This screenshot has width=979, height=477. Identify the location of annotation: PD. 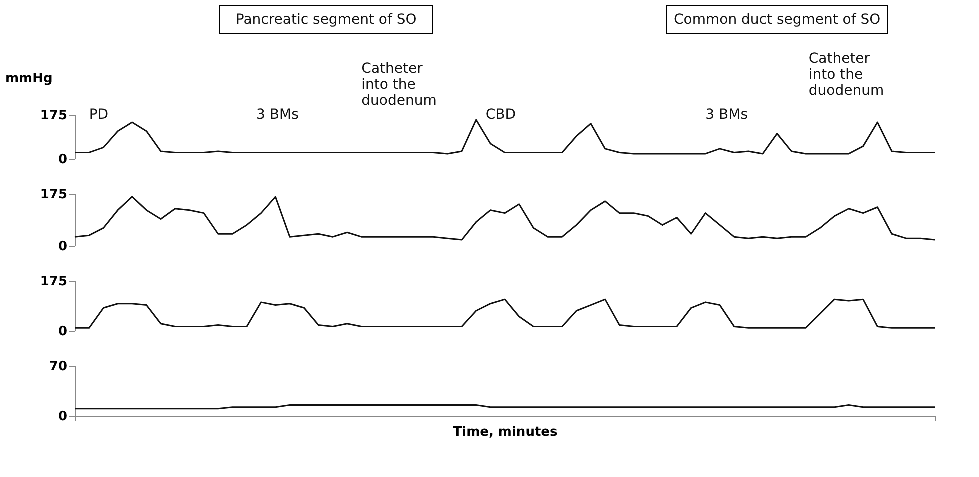
(99, 115).